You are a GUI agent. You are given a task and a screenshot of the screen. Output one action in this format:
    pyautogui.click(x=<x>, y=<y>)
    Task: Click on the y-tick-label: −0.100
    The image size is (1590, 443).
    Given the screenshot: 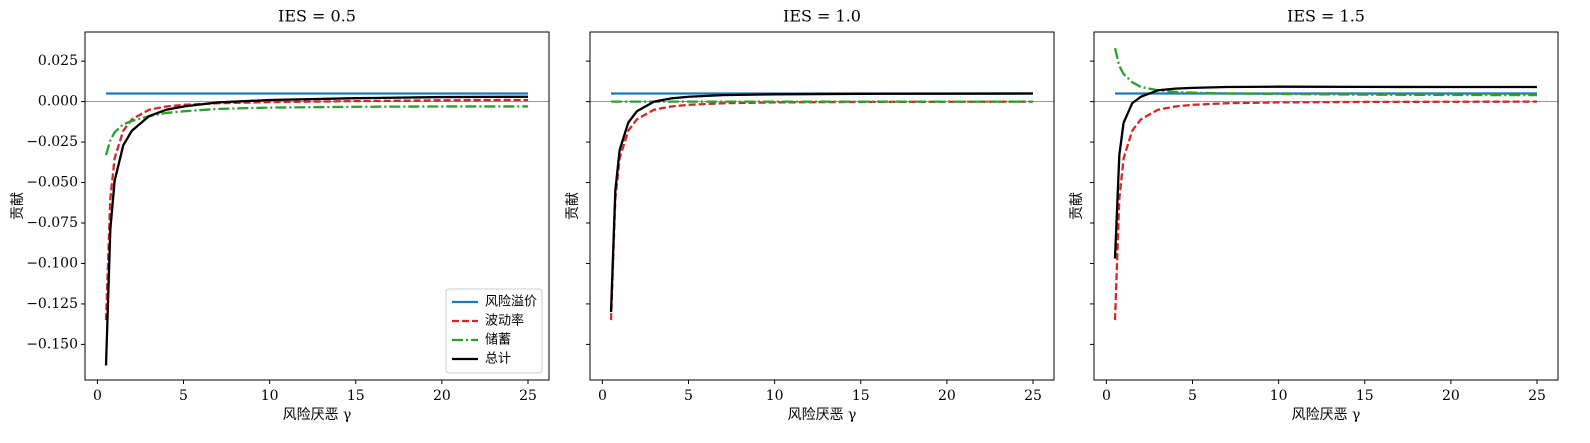 What is the action you would take?
    pyautogui.click(x=52, y=263)
    